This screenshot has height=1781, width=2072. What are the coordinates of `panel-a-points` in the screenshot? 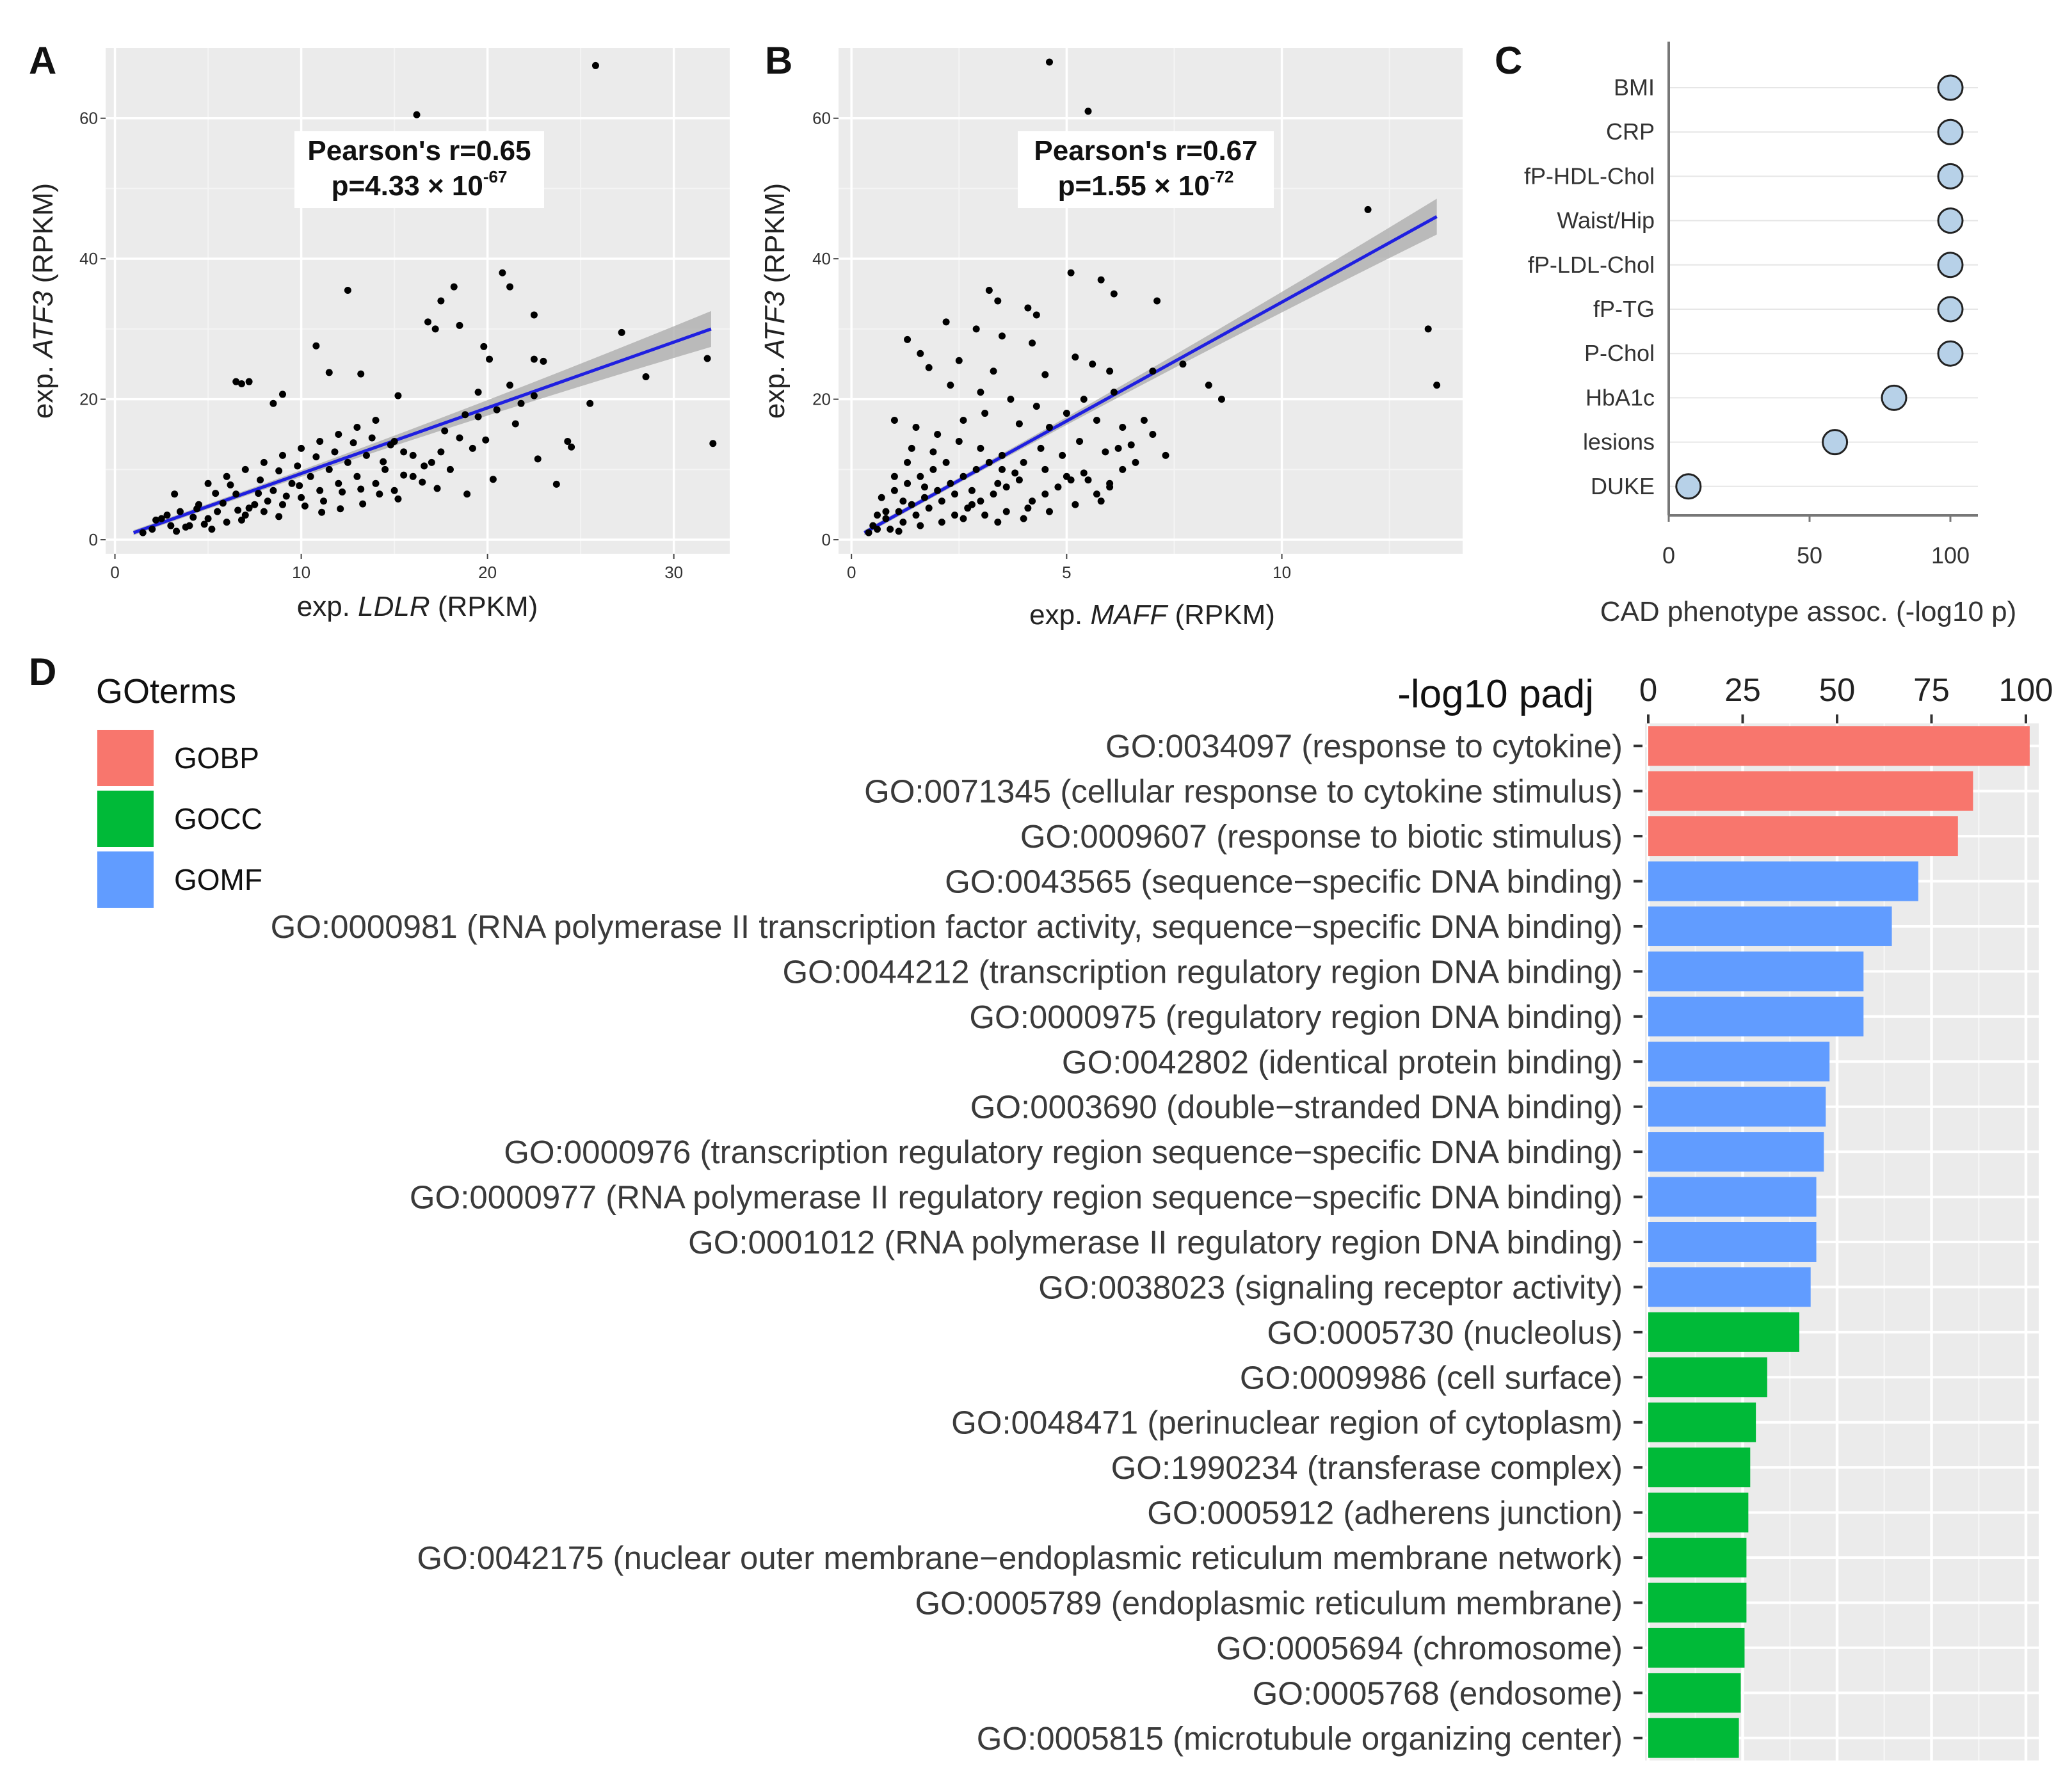 It's located at (428, 298).